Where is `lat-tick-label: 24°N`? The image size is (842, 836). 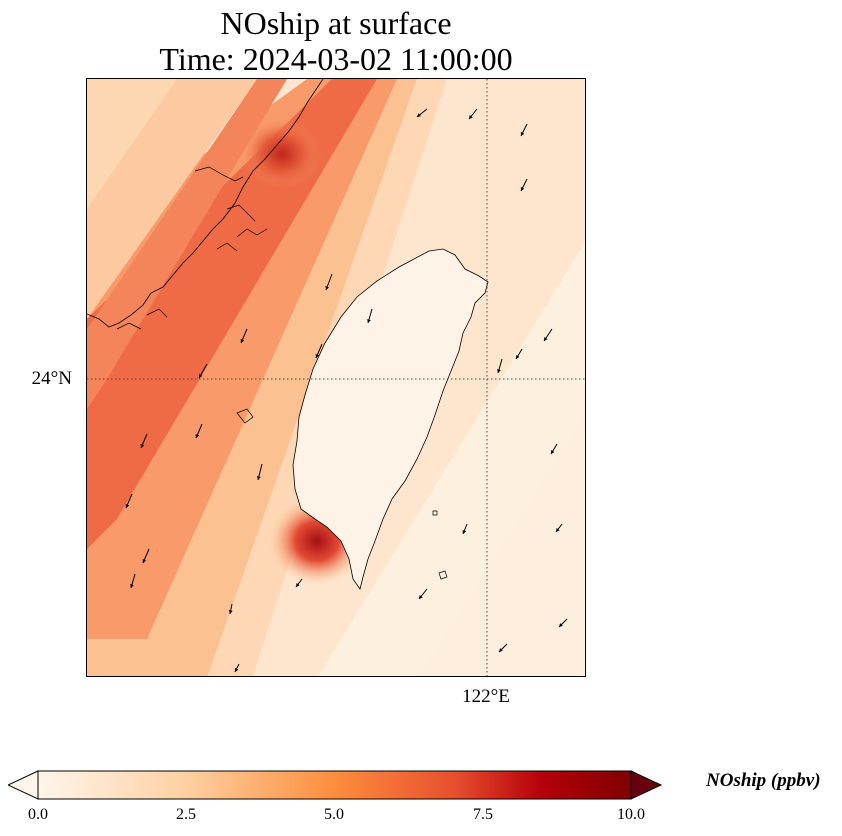
lat-tick-label: 24°N is located at coordinates (51, 378).